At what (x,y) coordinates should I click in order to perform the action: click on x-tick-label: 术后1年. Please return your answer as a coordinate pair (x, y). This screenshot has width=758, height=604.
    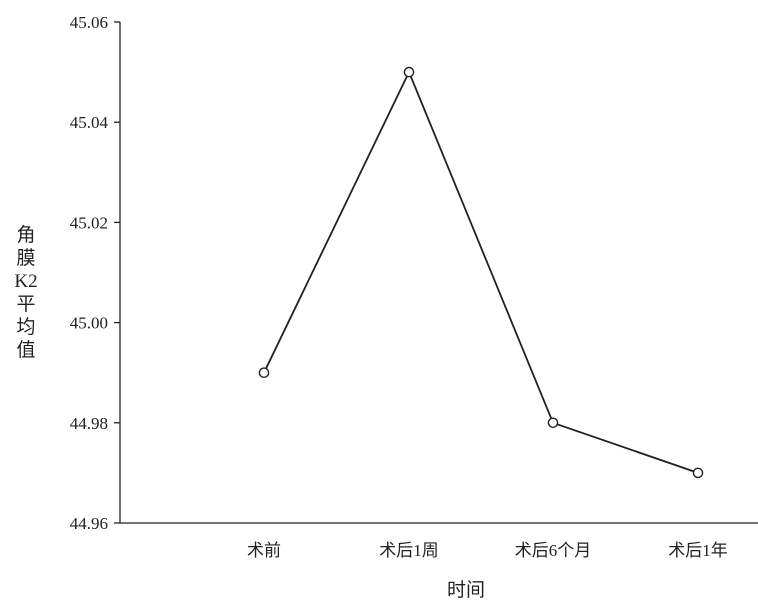
    Looking at the image, I should click on (698, 550).